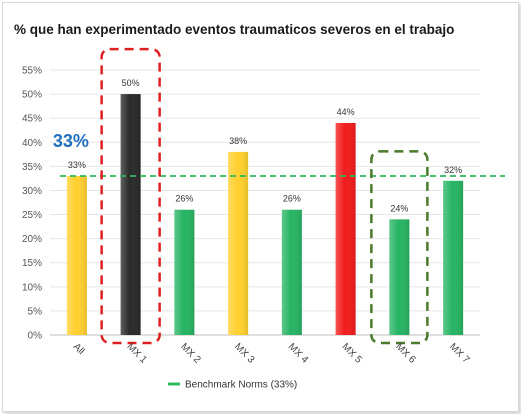  What do you see at coordinates (32, 119) in the screenshot?
I see `y-tick-label: 45%` at bounding box center [32, 119].